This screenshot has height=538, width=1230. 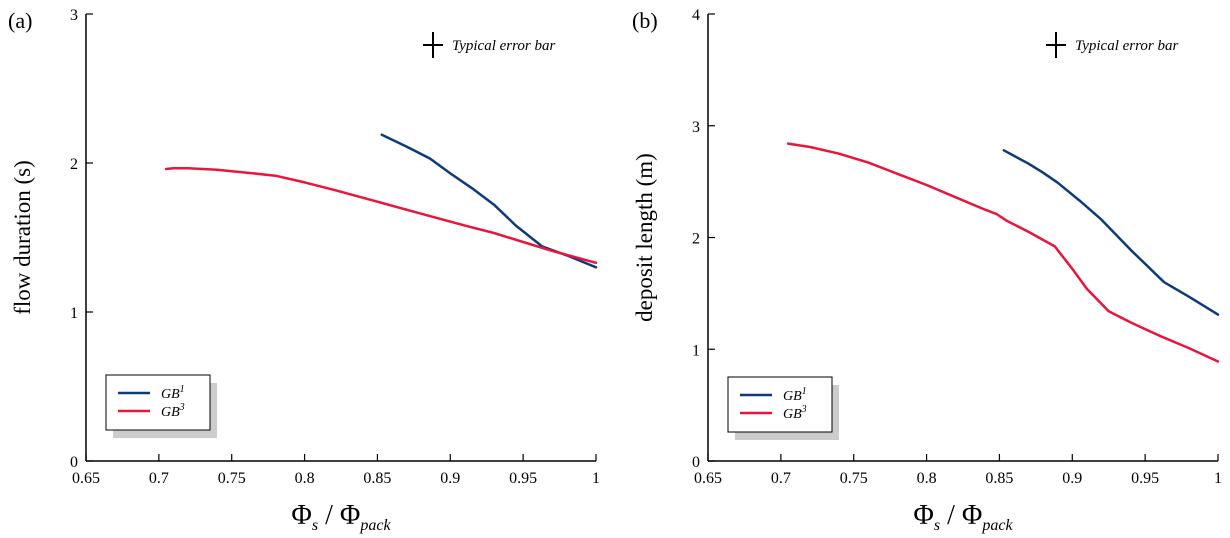 What do you see at coordinates (20, 20) in the screenshot?
I see `panel-label: (a)` at bounding box center [20, 20].